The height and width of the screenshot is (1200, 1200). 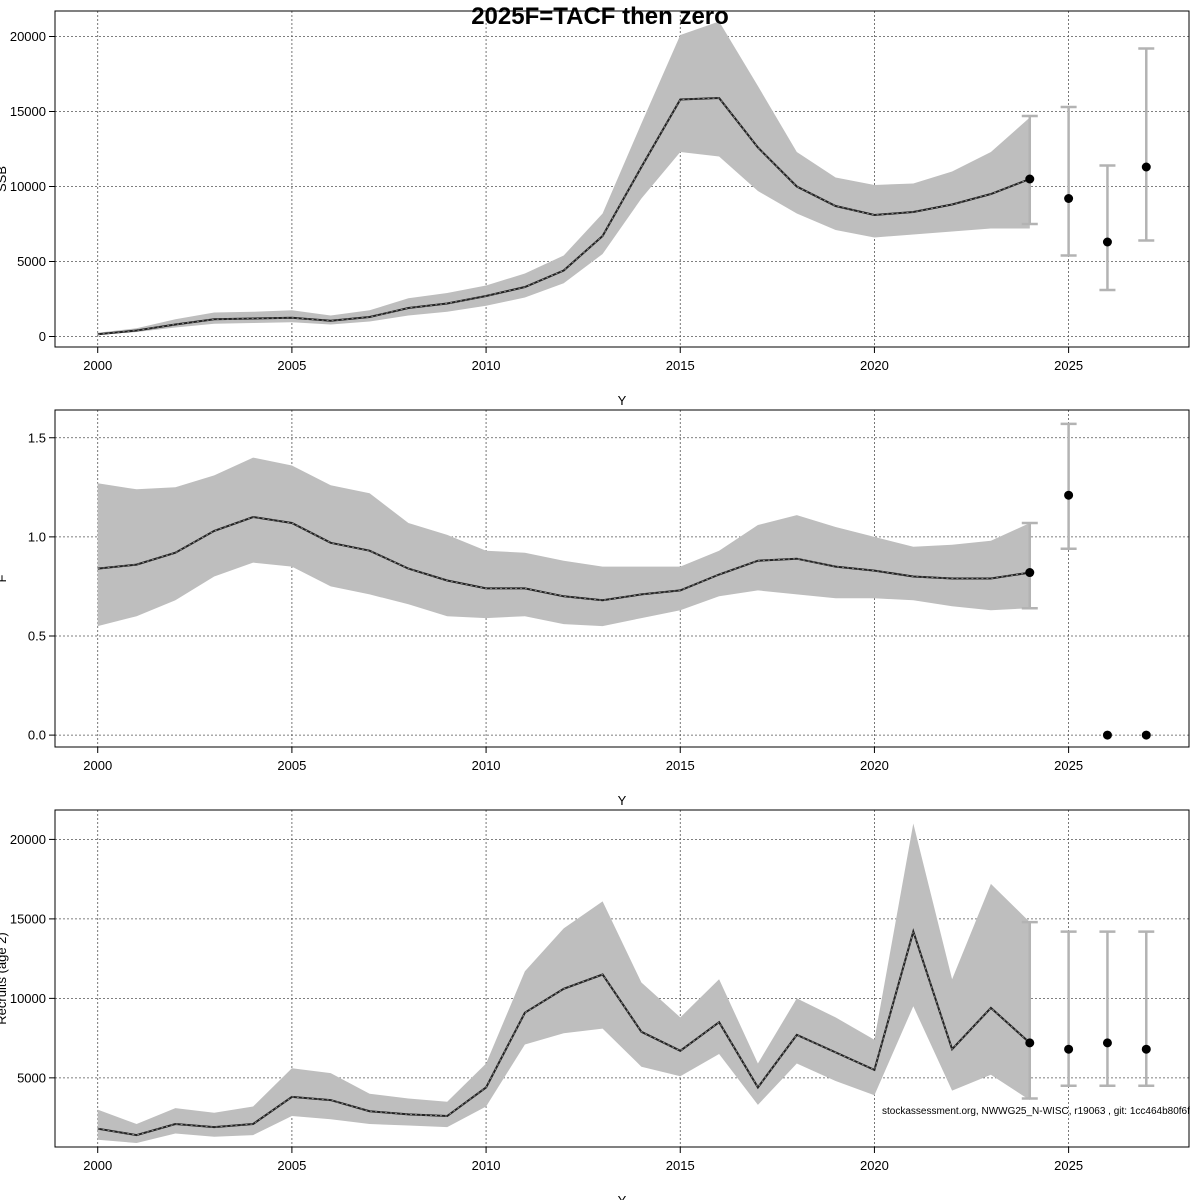 I want to click on y-axis-label: SSB, so click(x=4, y=179).